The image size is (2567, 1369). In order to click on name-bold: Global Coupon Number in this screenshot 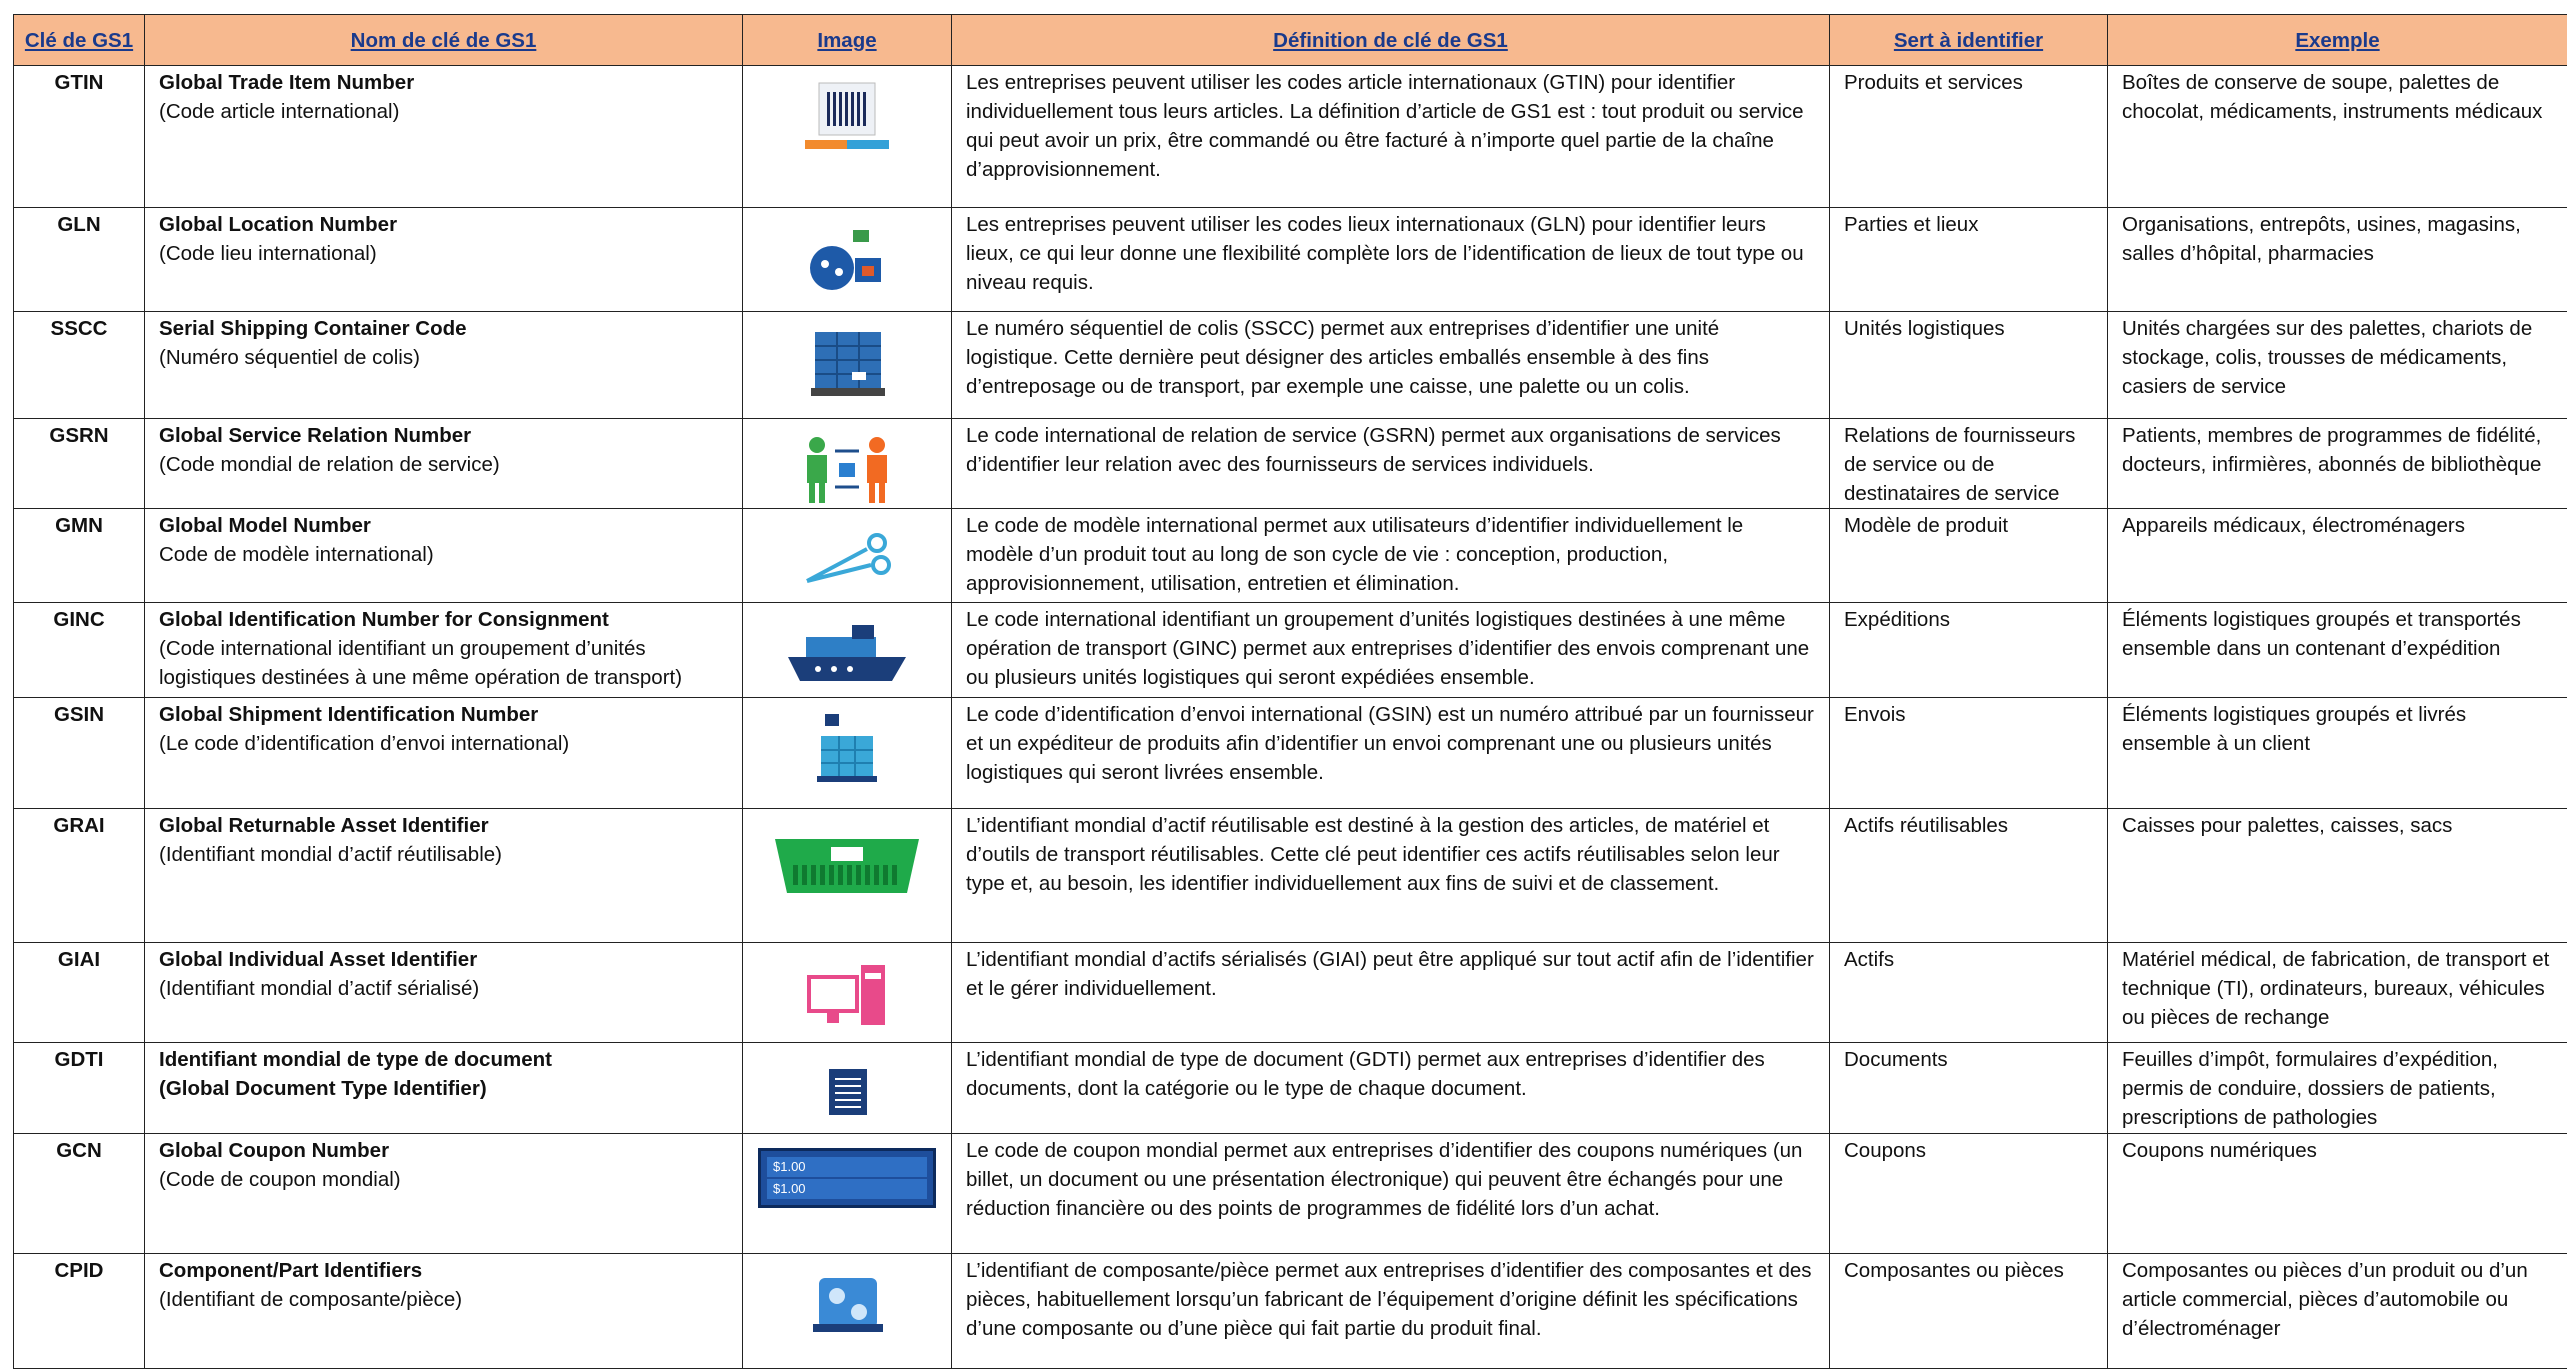, I will do `click(443, 1150)`.